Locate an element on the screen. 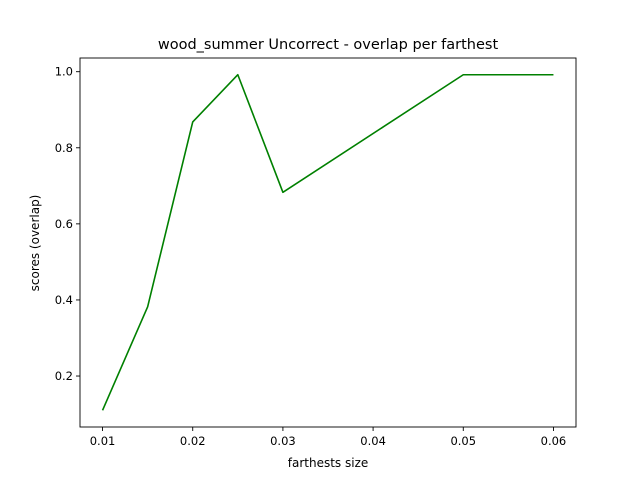 The height and width of the screenshot is (480, 640). x-tick-label: 0.01 is located at coordinates (103, 441).